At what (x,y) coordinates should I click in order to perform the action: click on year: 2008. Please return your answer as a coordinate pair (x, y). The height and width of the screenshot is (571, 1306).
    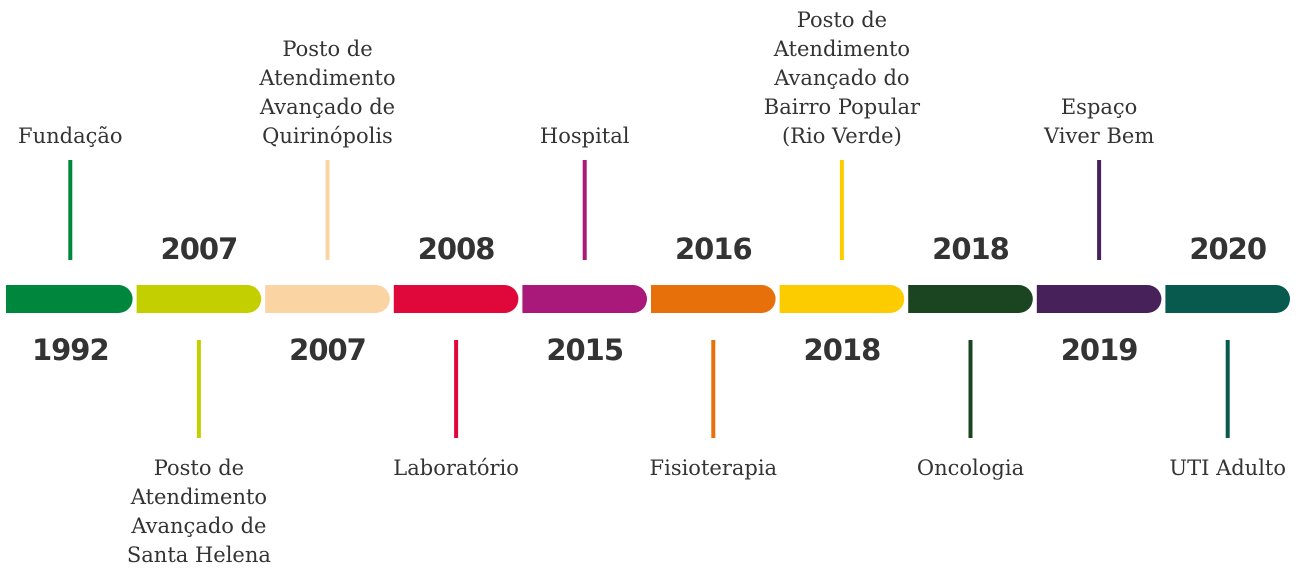
    Looking at the image, I should click on (456, 249).